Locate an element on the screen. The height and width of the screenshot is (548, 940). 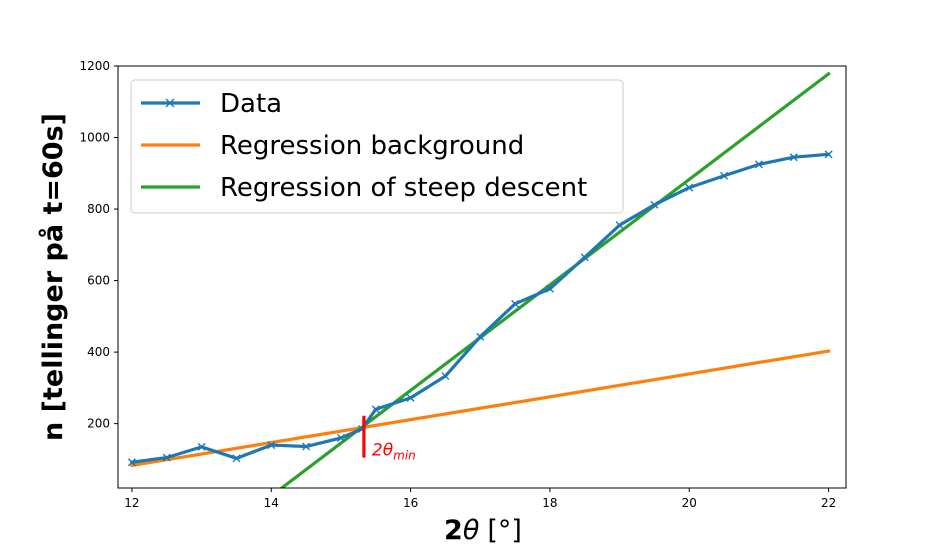
theta-min-label: 2θmin is located at coordinates (394, 452).